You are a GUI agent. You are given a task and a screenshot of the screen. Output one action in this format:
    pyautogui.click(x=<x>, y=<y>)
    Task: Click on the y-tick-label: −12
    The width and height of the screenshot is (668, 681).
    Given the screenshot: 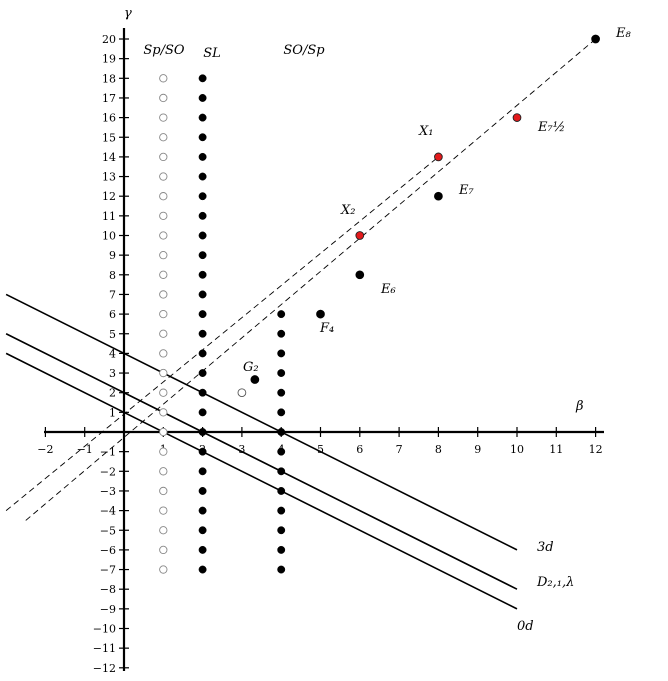 What is the action you would take?
    pyautogui.click(x=104, y=668)
    